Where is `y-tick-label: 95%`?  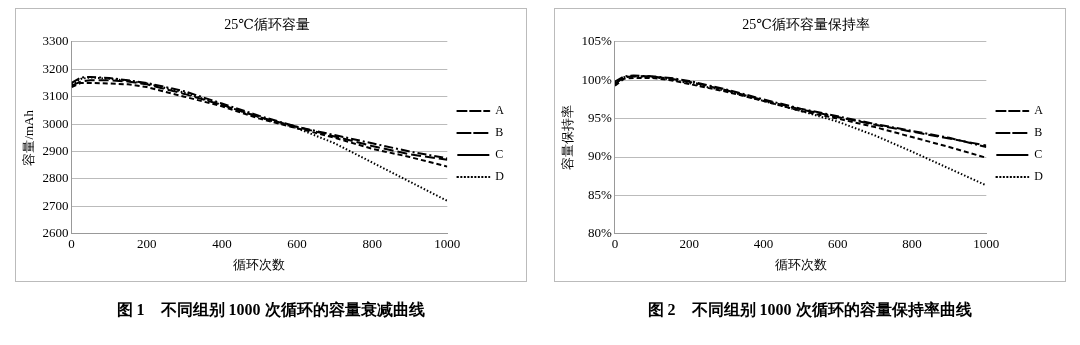 y-tick-label: 95% is located at coordinates (599, 118).